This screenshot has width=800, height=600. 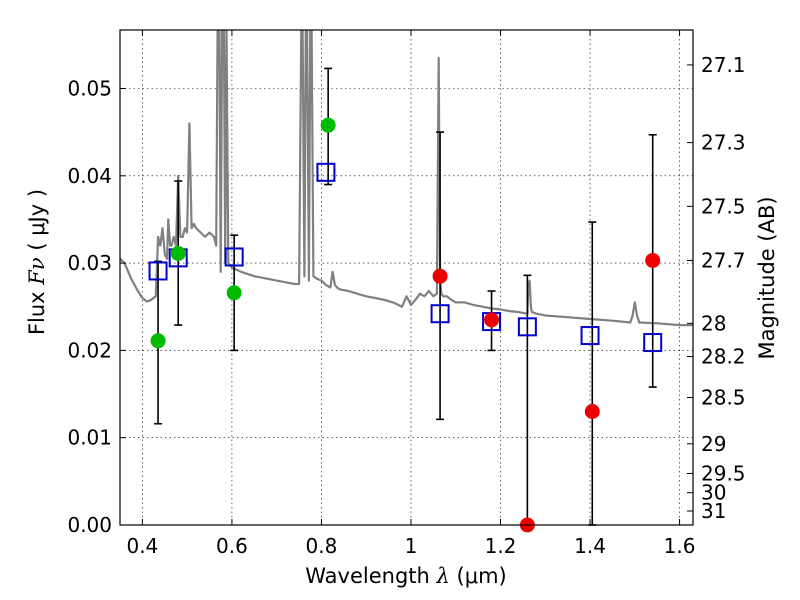 What do you see at coordinates (723, 357) in the screenshot?
I see `y2-tick-label: 28.2` at bounding box center [723, 357].